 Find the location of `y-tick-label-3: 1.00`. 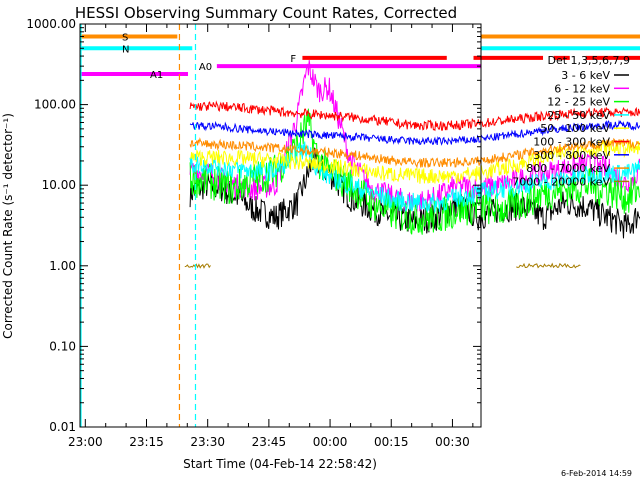

y-tick-label-3: 1.00 is located at coordinates (62, 266).